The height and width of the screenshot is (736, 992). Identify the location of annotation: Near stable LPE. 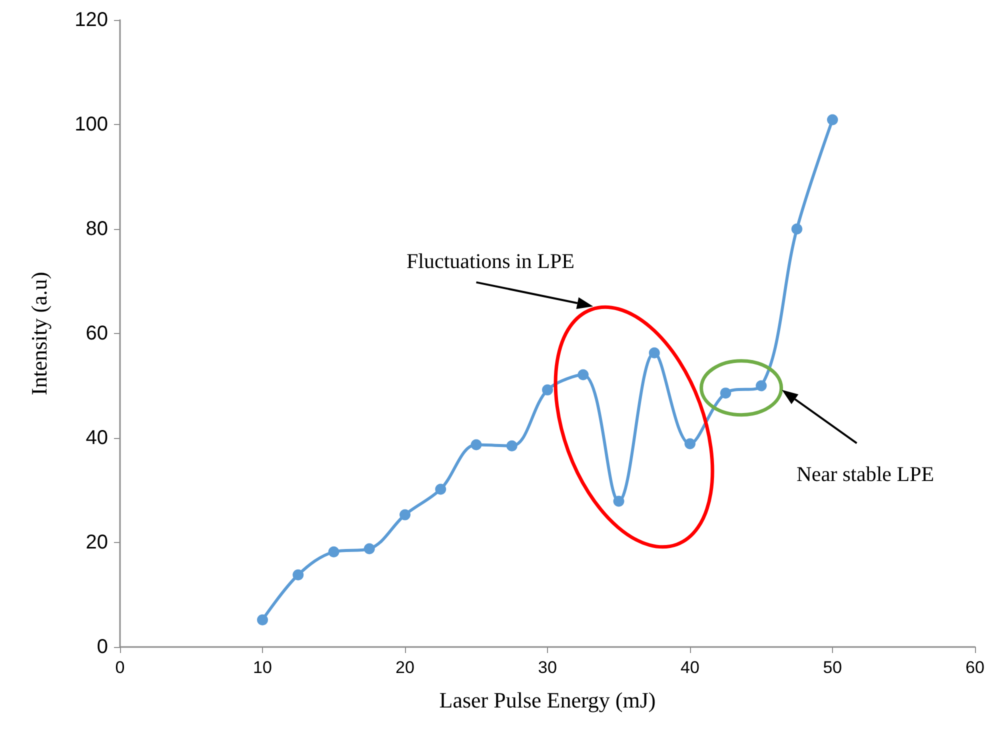
(865, 474).